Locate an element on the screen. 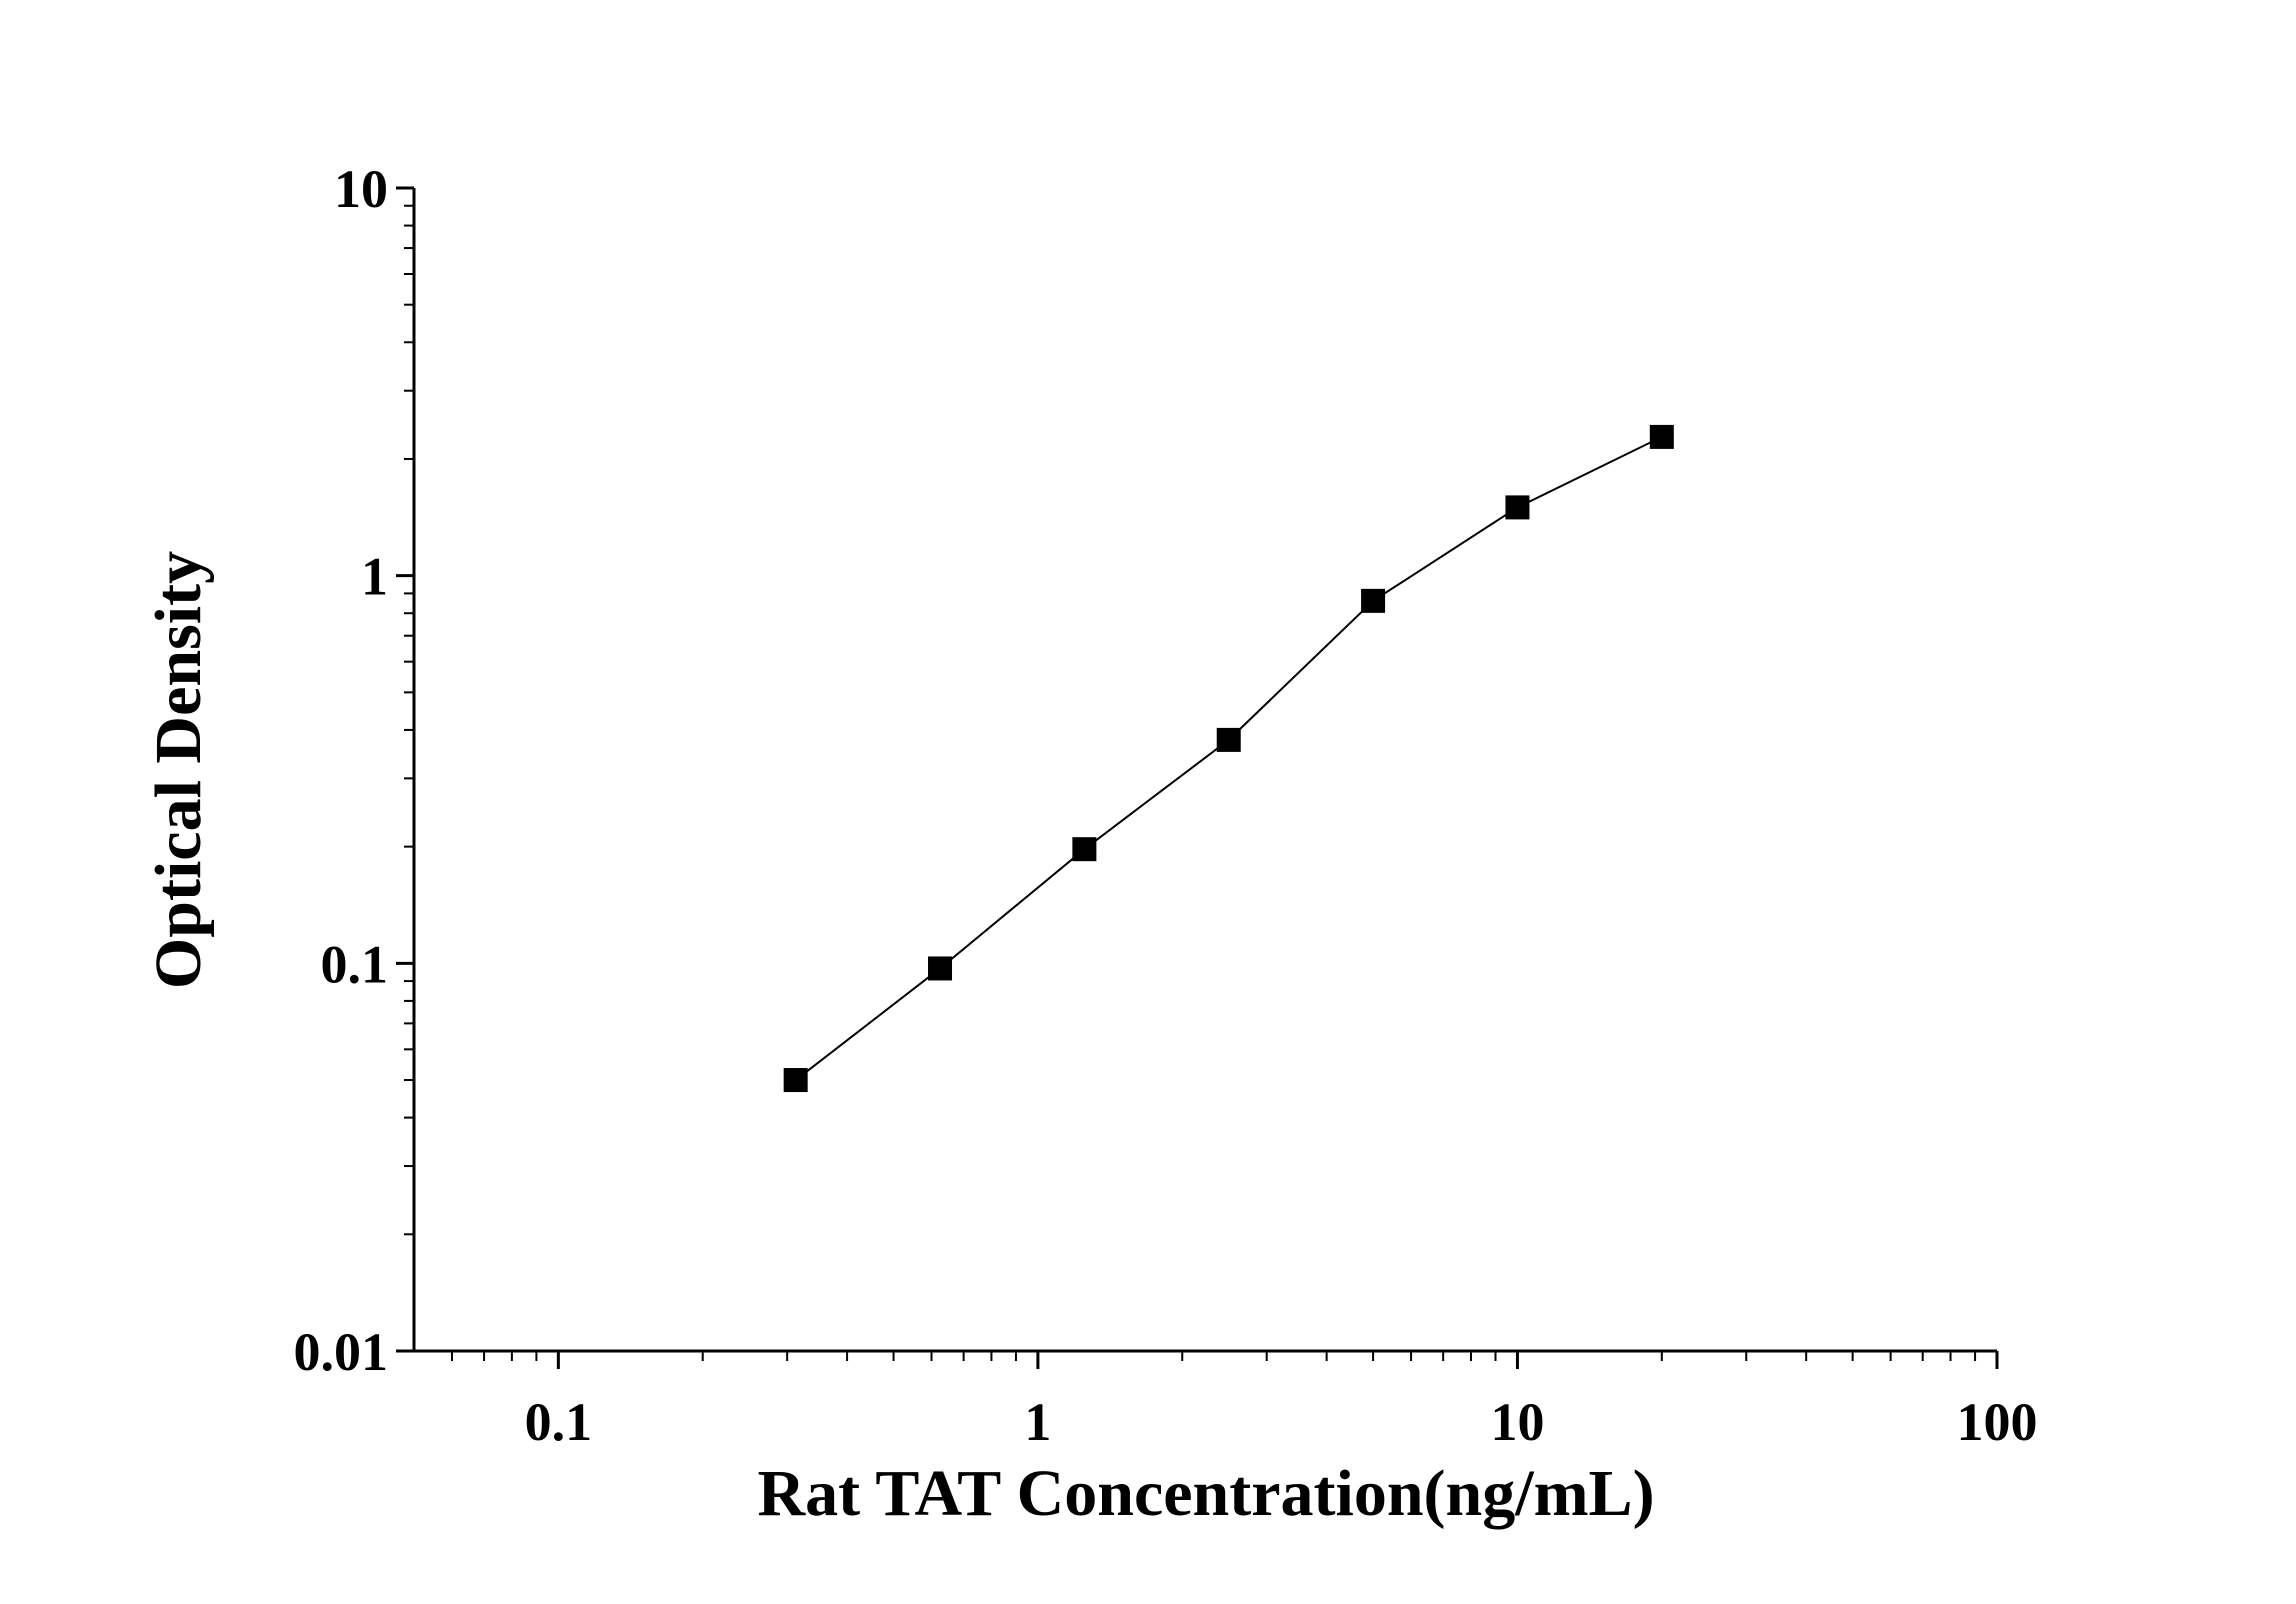 The width and height of the screenshot is (2296, 1604). y-tick-label: 0.1 is located at coordinates (355, 964).